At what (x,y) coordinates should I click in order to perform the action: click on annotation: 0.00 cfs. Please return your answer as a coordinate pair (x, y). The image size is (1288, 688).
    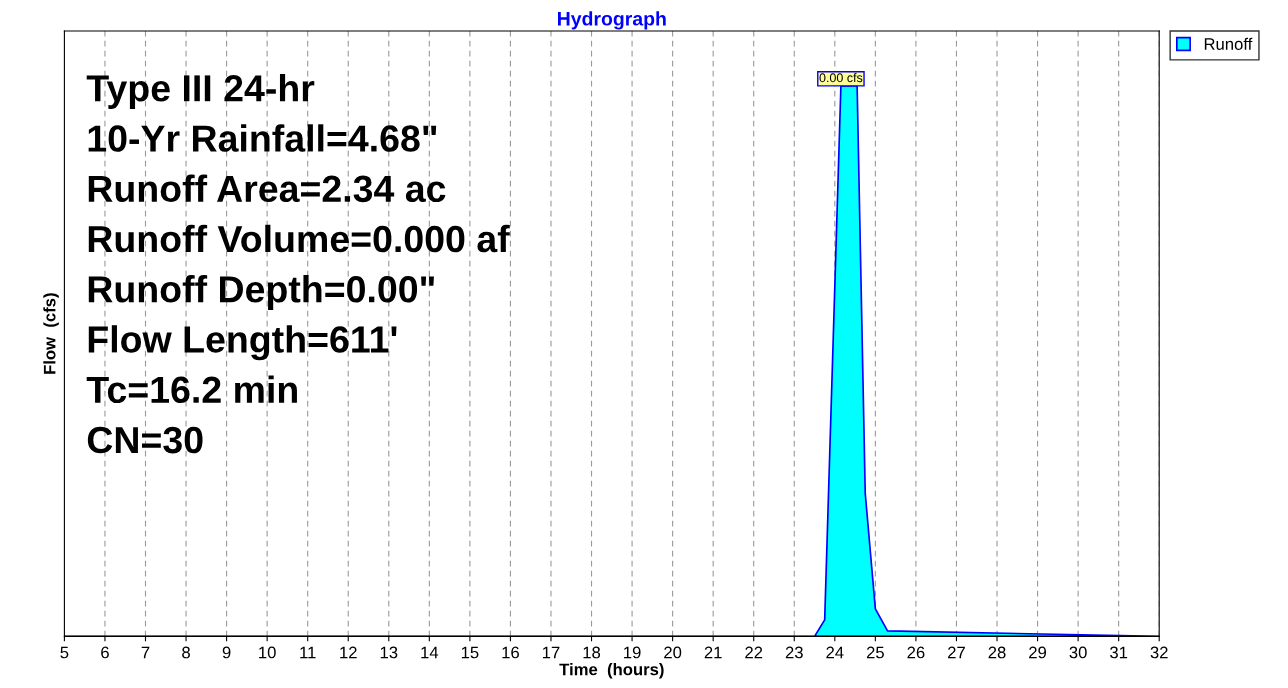
    Looking at the image, I should click on (841, 77).